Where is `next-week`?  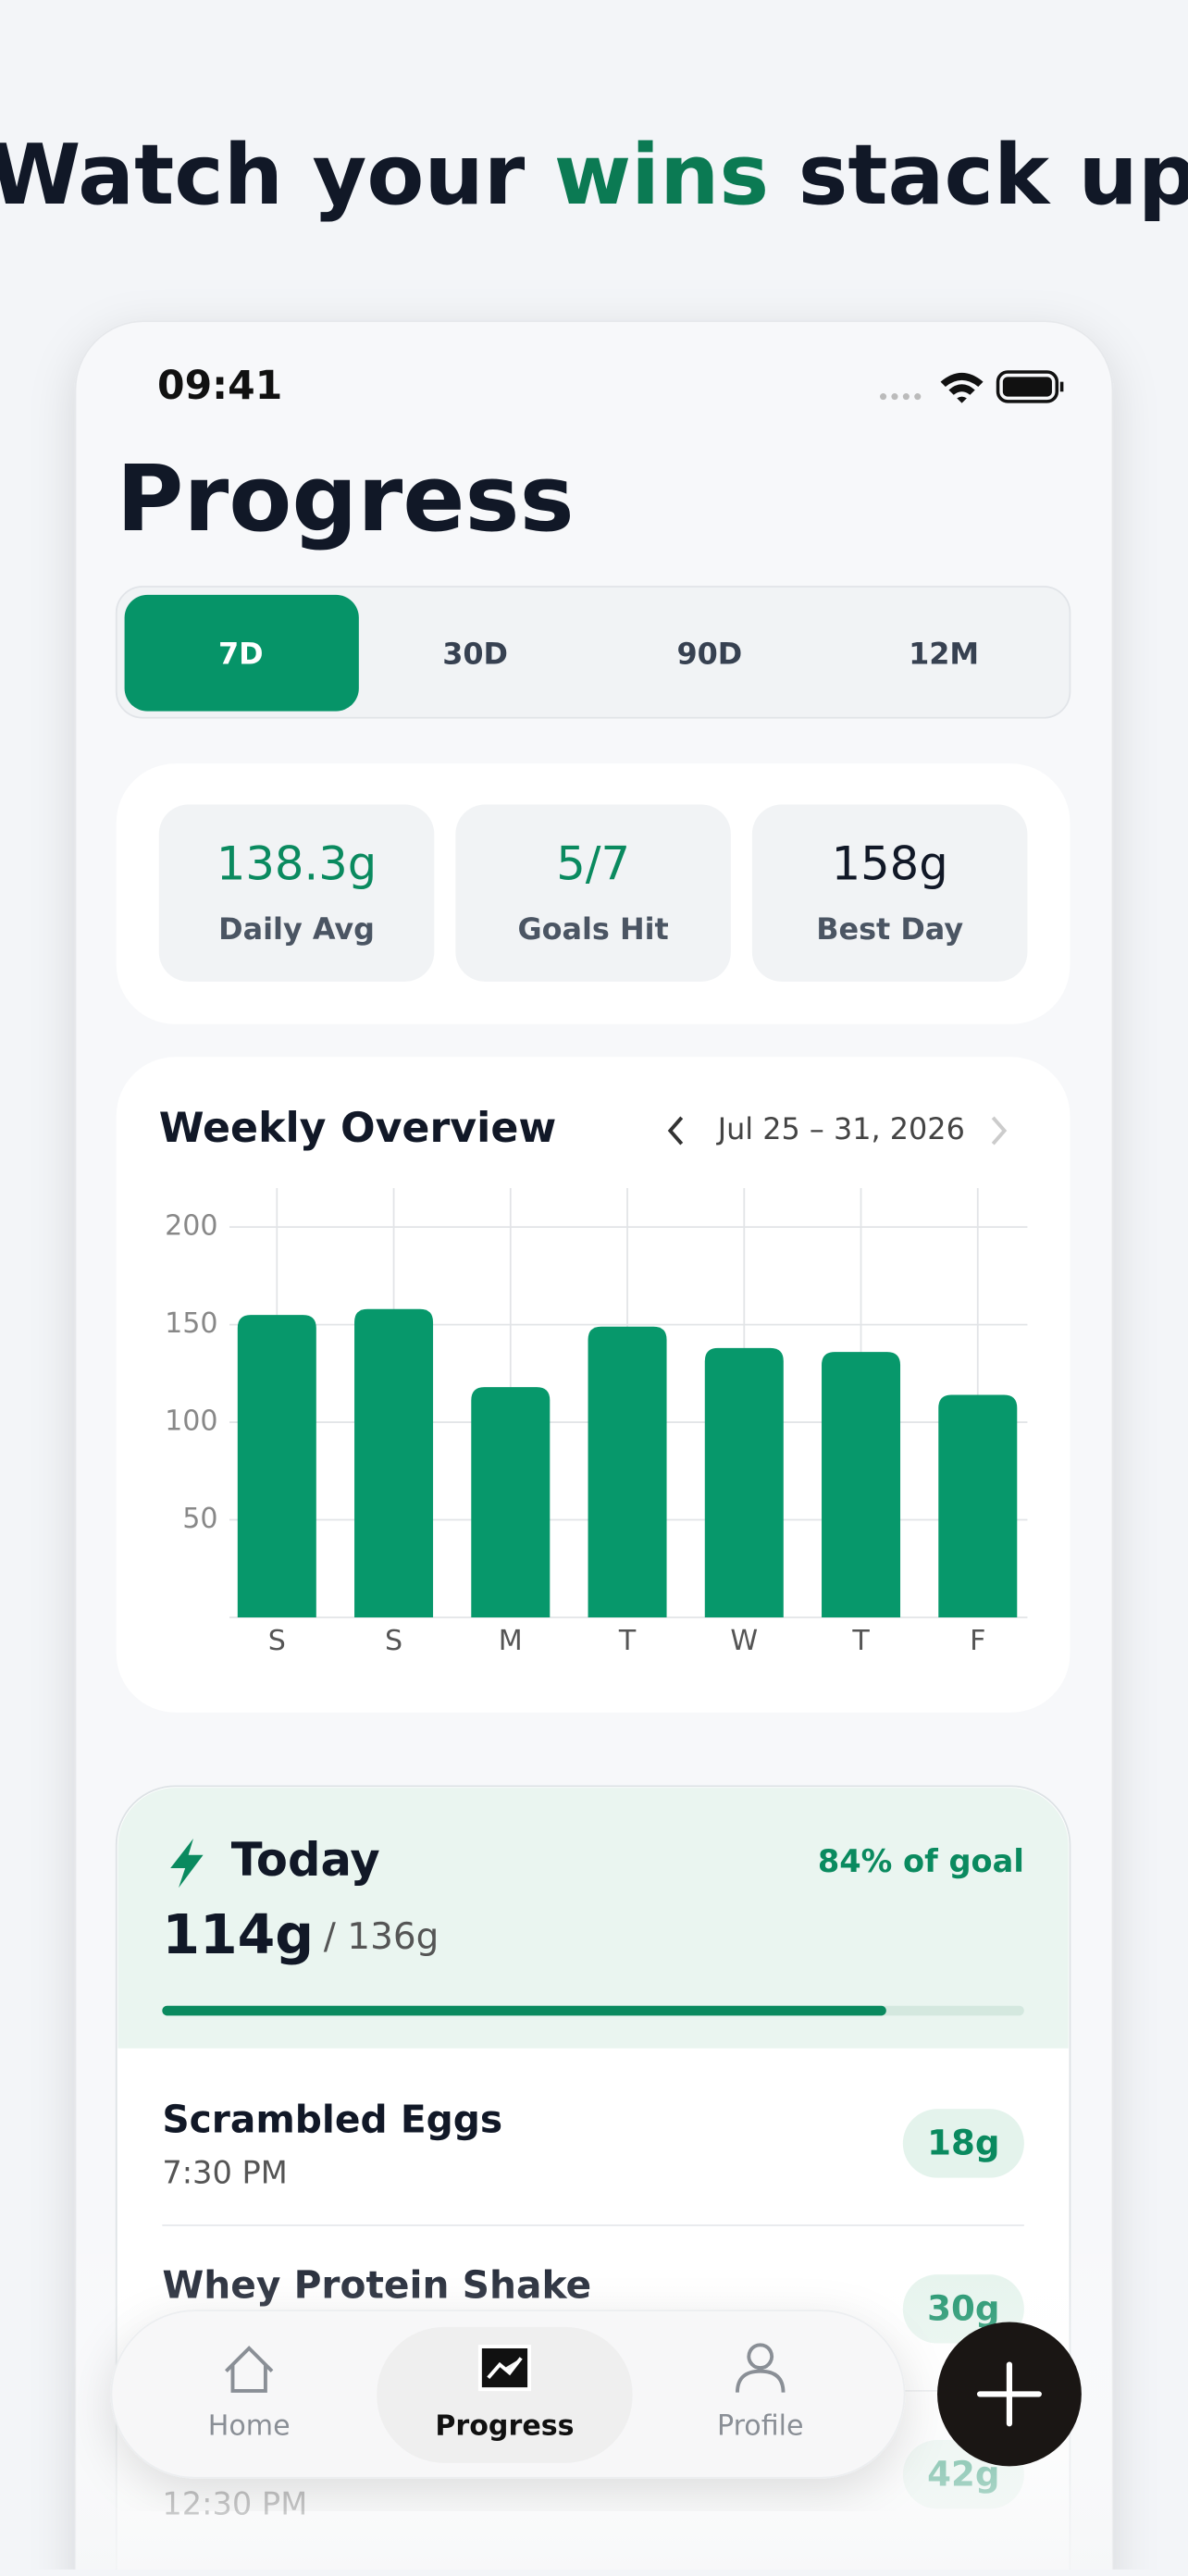
next-week is located at coordinates (1000, 1131).